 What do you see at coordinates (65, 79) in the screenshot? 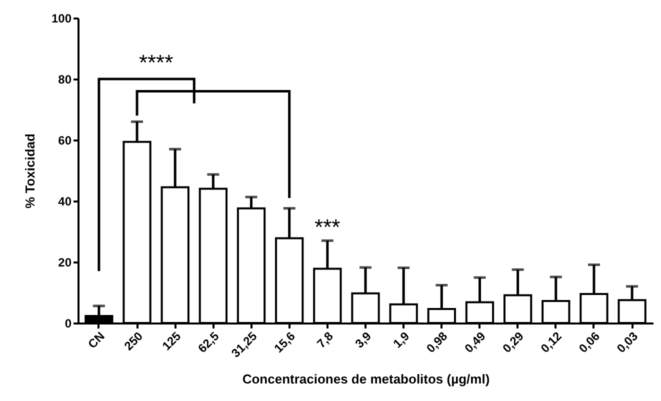
I see `y-tick-label: 80` at bounding box center [65, 79].